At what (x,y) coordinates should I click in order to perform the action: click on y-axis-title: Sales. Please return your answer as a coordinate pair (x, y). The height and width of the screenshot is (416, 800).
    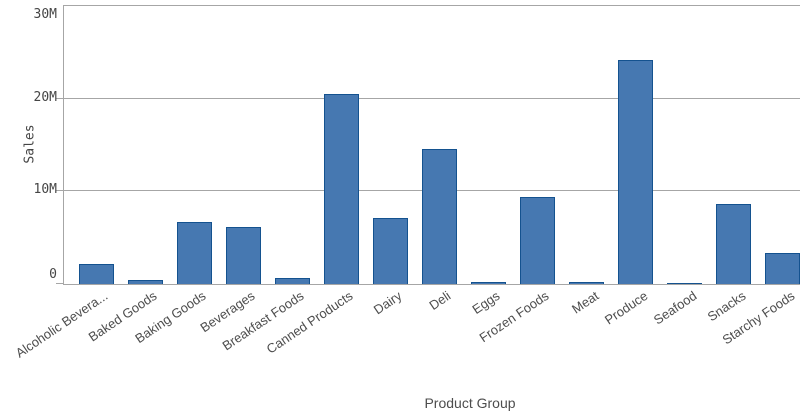
    Looking at the image, I should click on (30, 144).